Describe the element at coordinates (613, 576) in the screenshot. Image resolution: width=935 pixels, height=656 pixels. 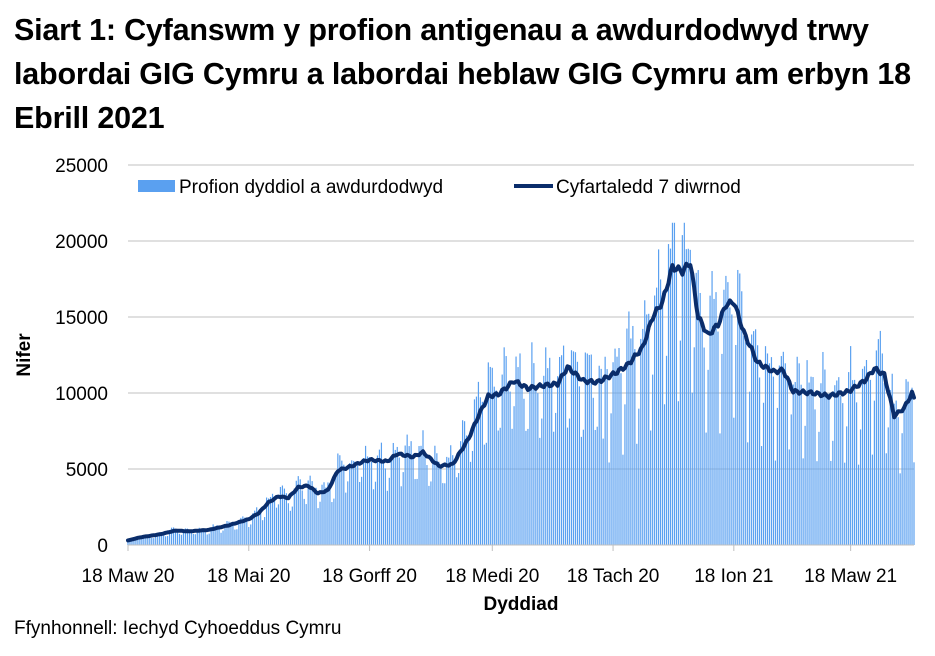
I see `x-tick-label: 18 Tach 20` at that location.